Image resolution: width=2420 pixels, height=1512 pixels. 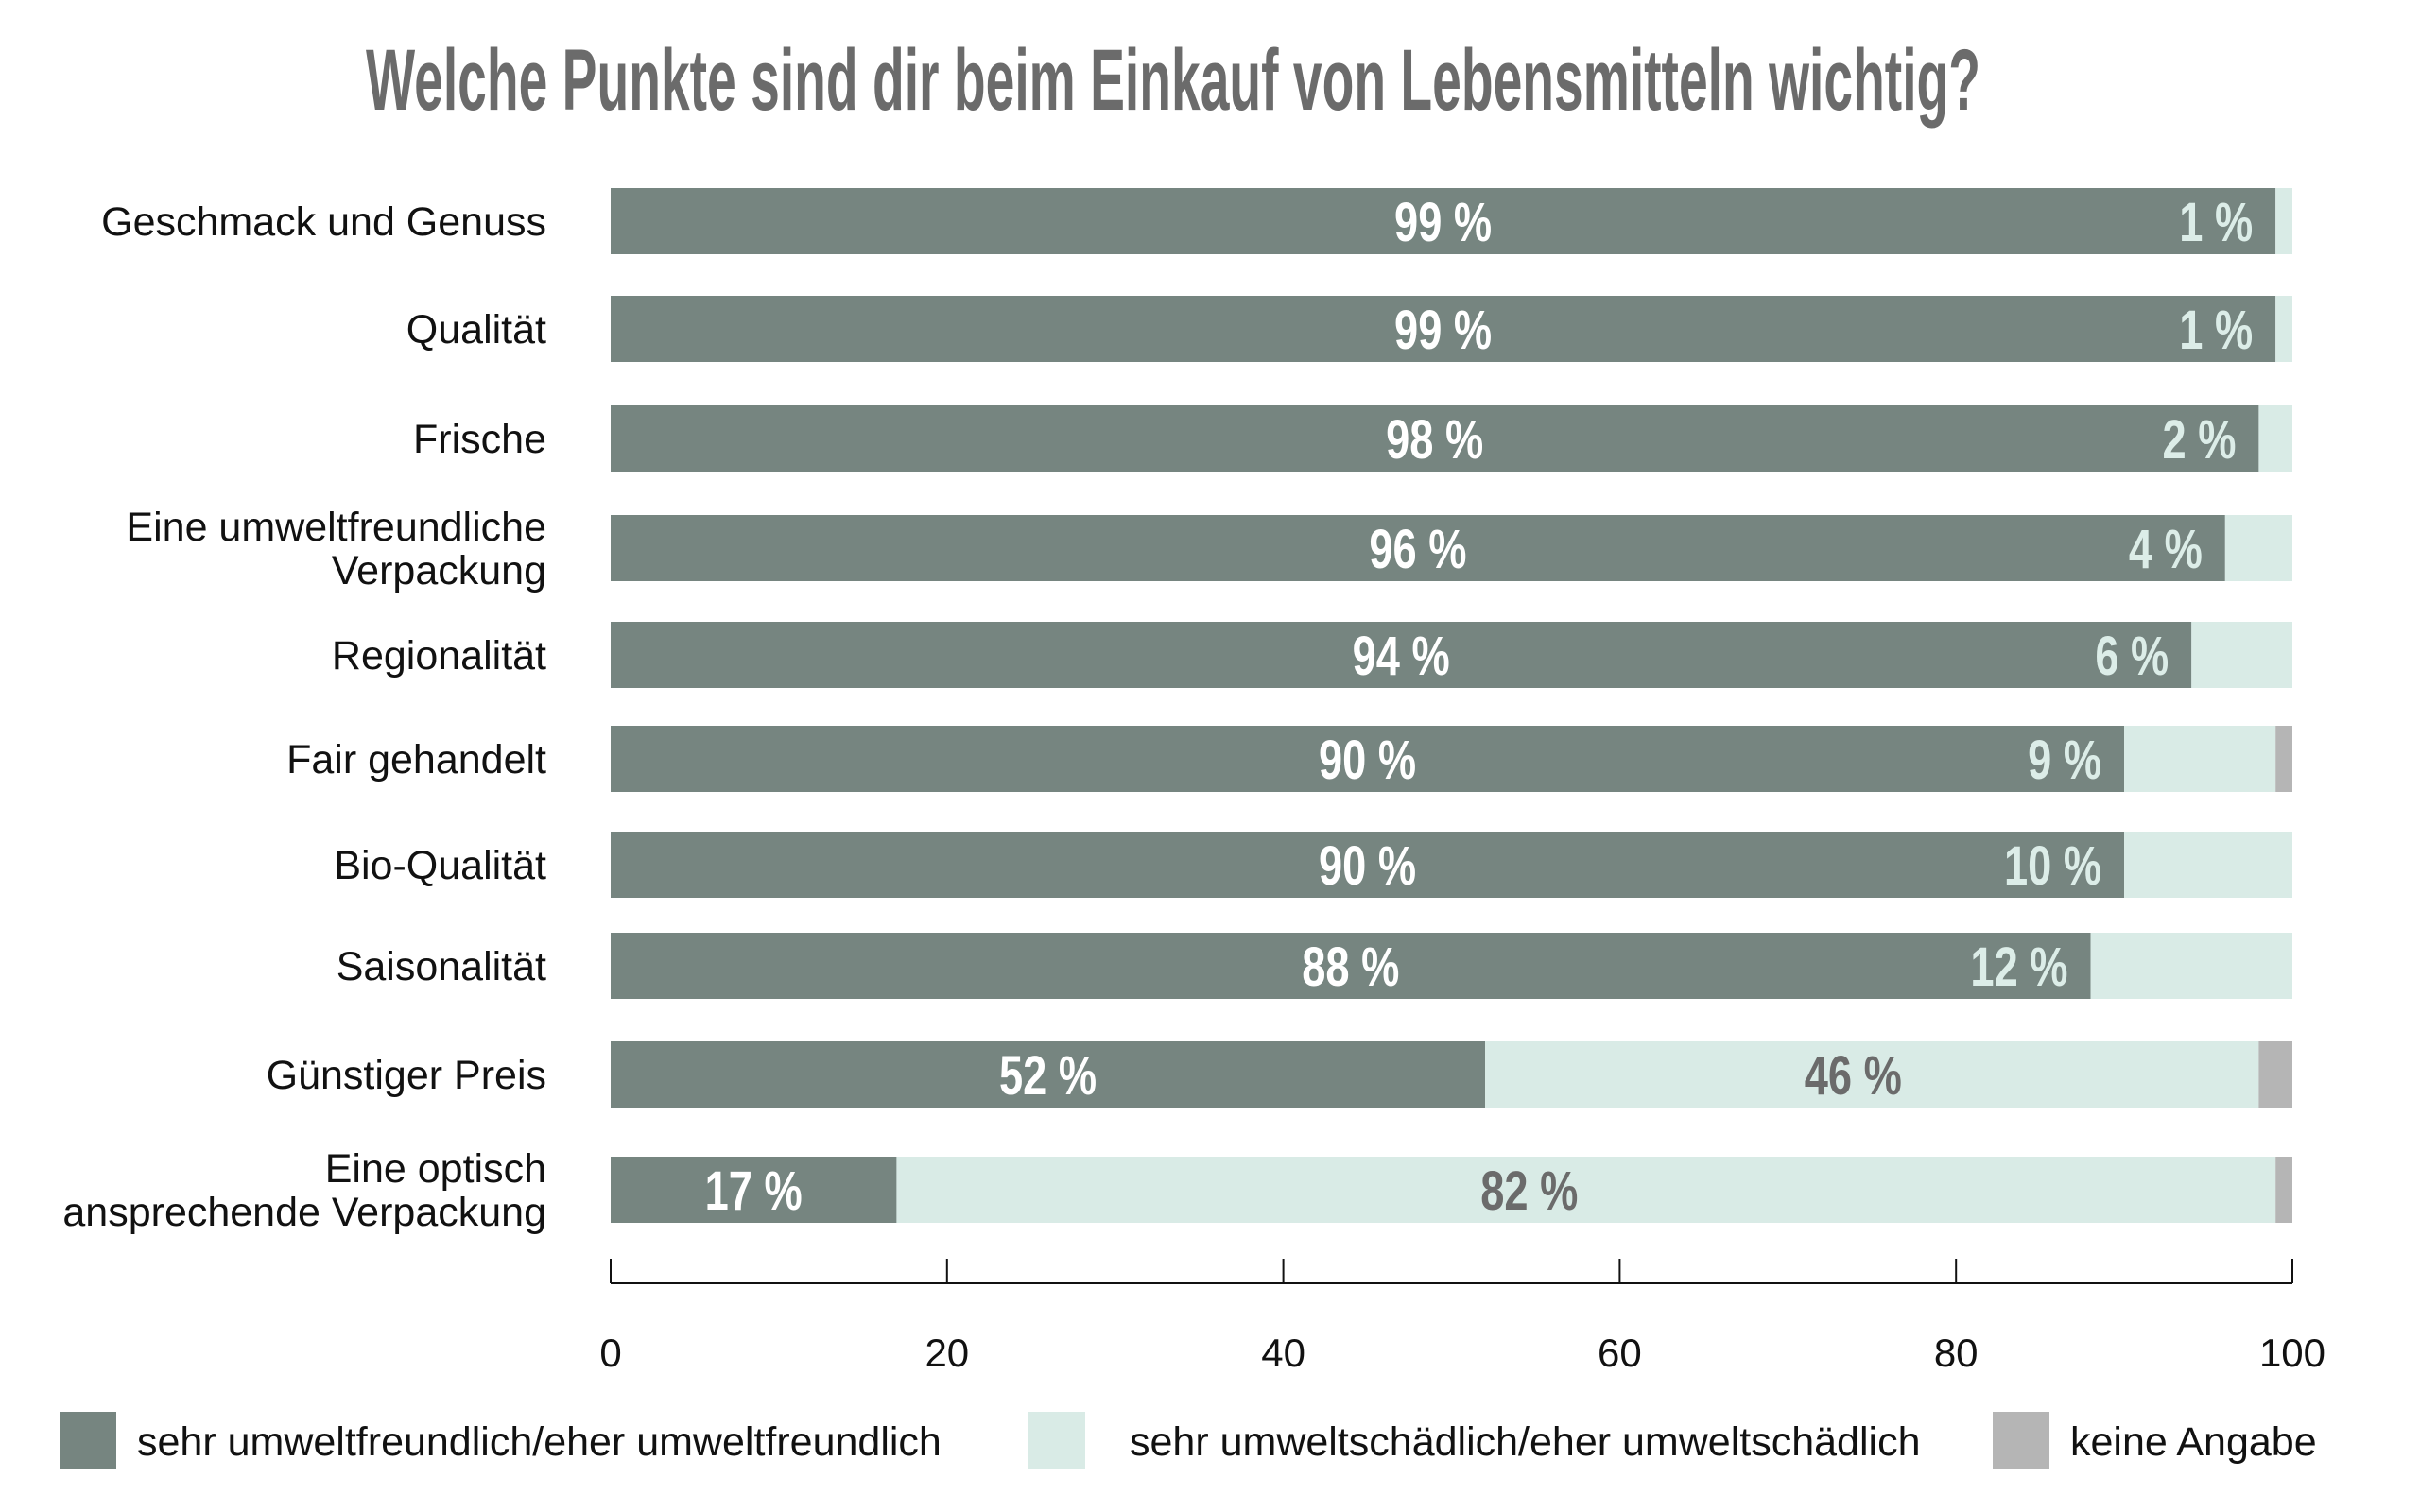 I want to click on legend-item: keine Angabe, so click(x=2155, y=1440).